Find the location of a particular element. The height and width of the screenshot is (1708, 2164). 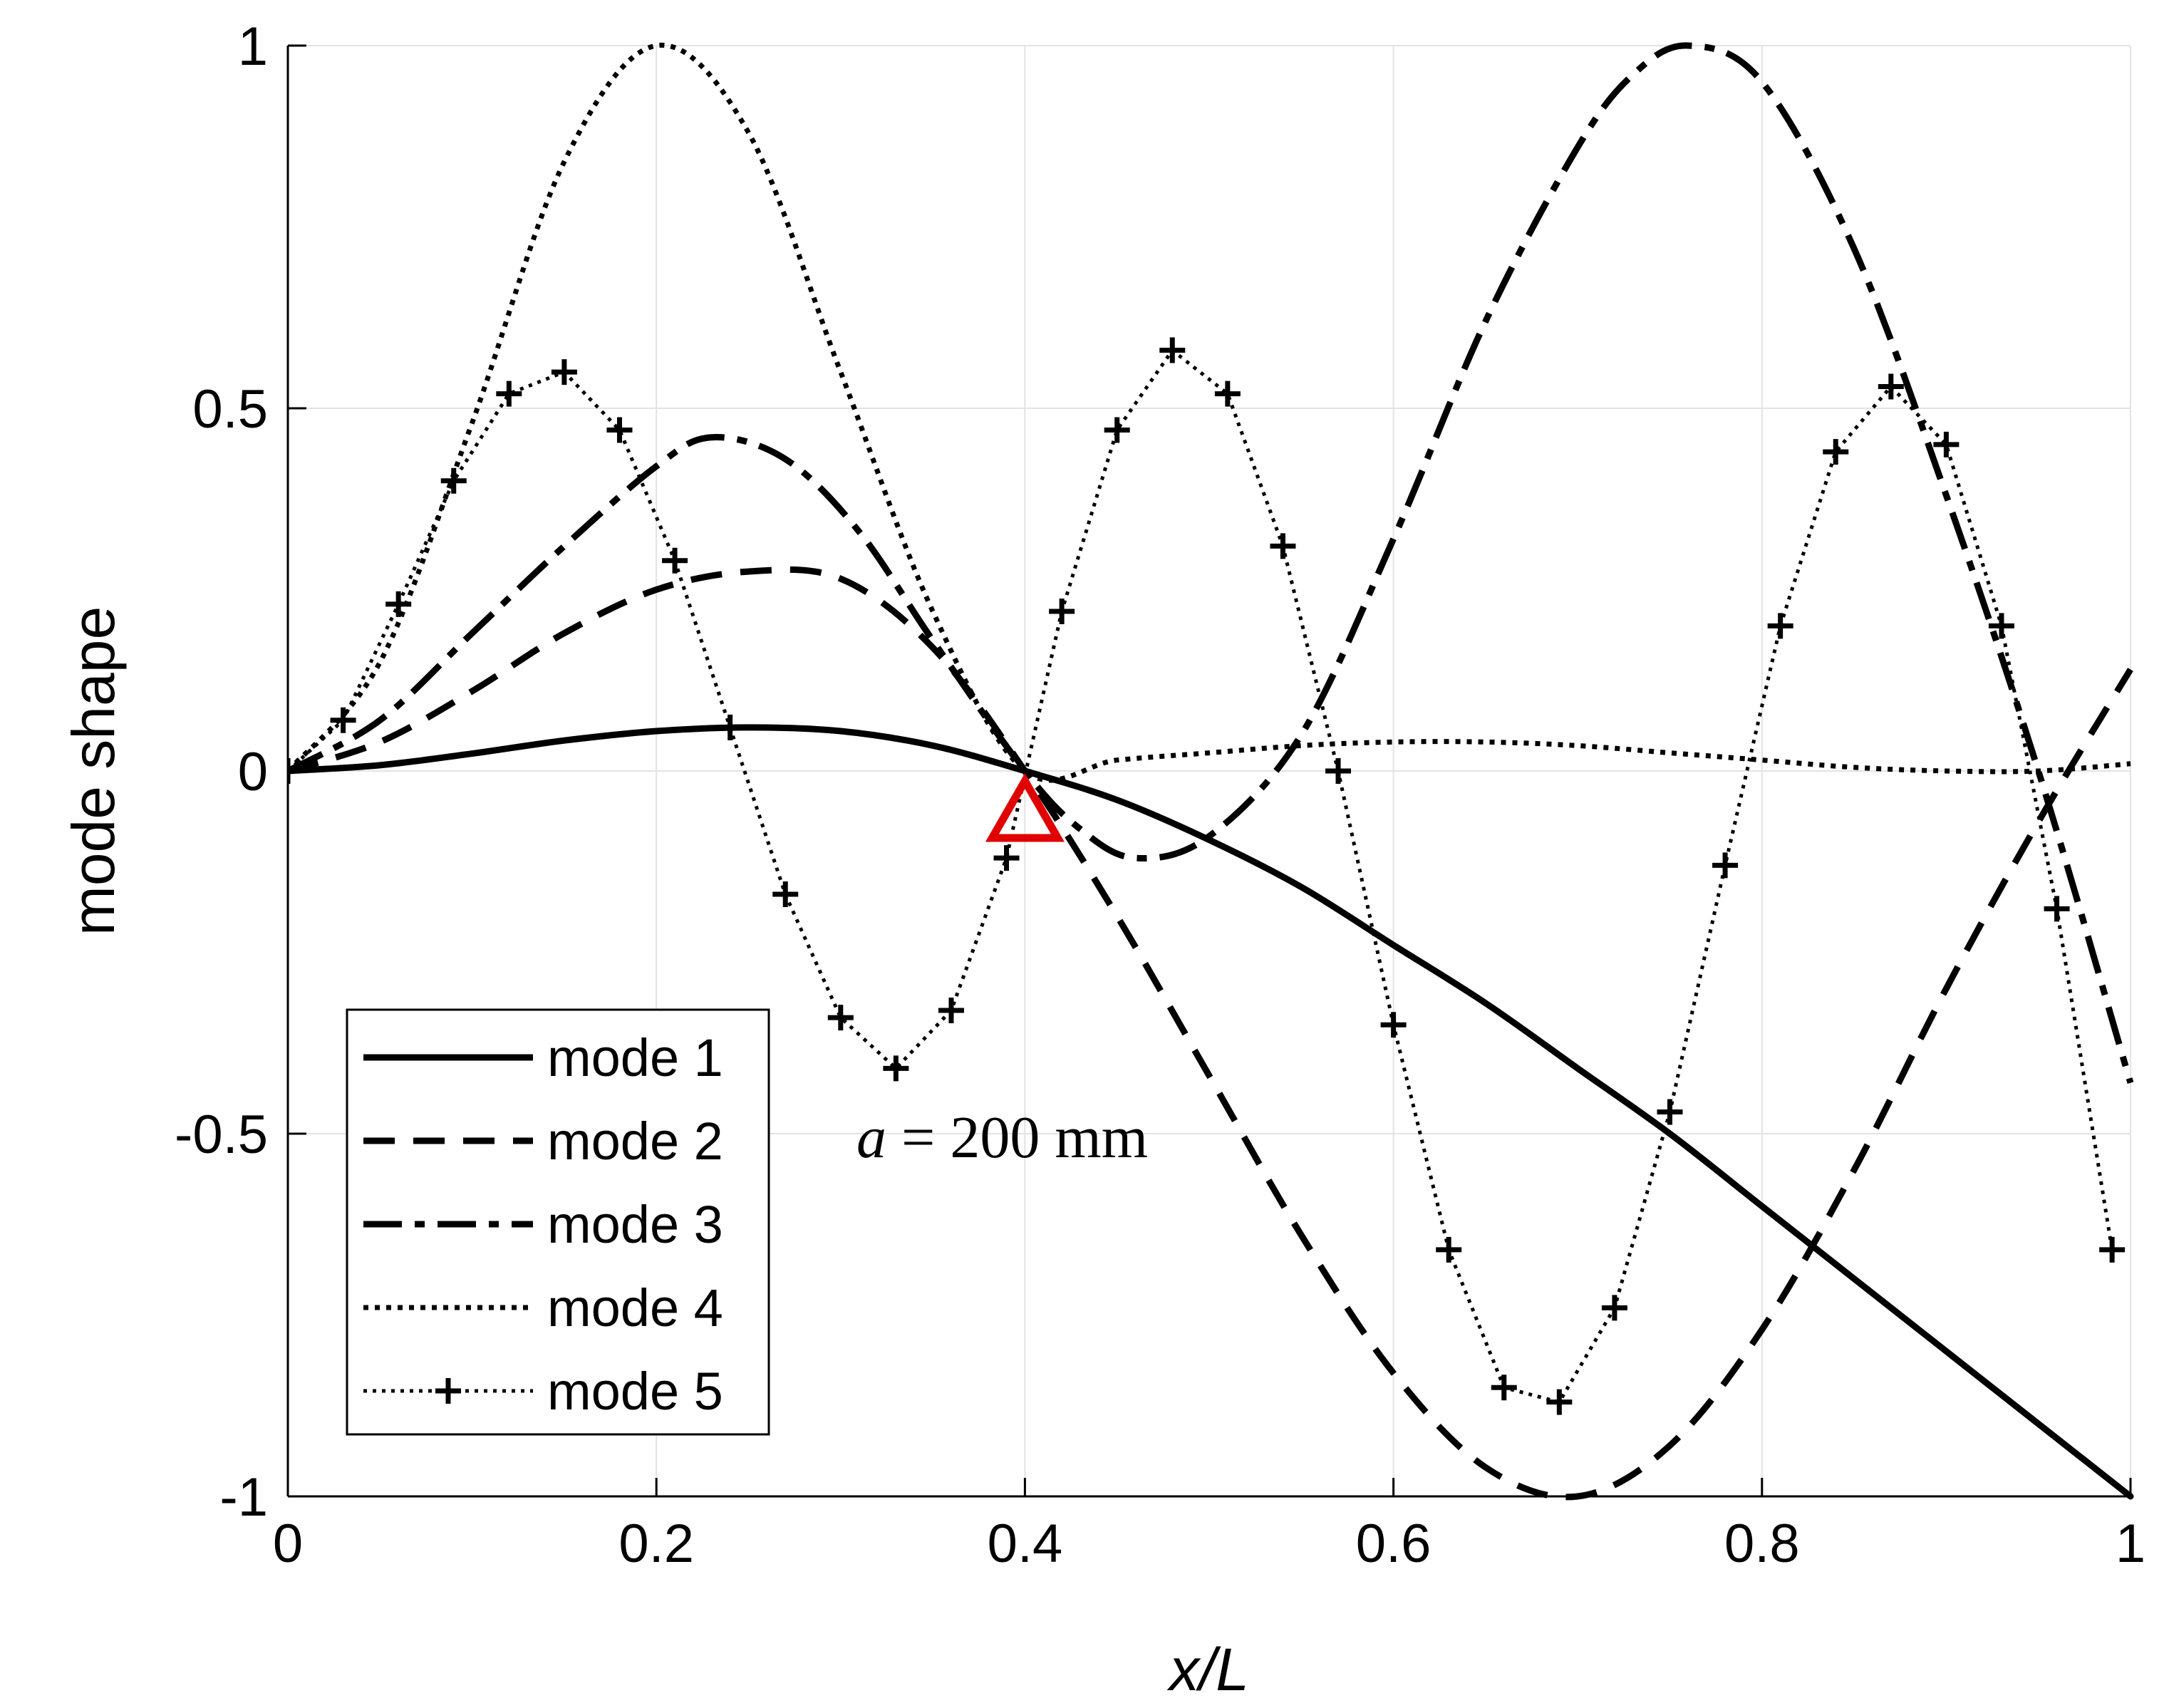

x-tick-label: 0.8 is located at coordinates (1762, 1544).